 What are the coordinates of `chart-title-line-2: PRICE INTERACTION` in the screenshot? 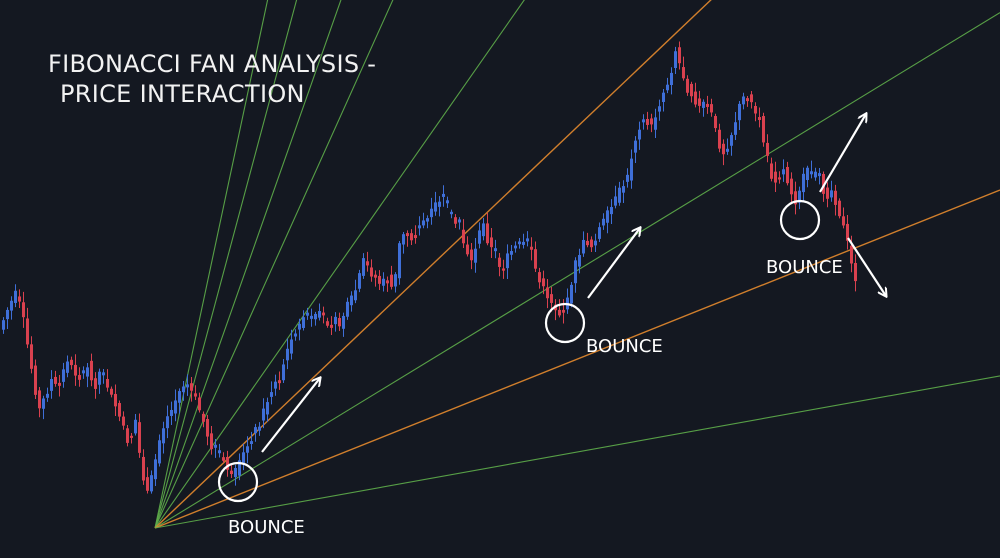 It's located at (182, 94).